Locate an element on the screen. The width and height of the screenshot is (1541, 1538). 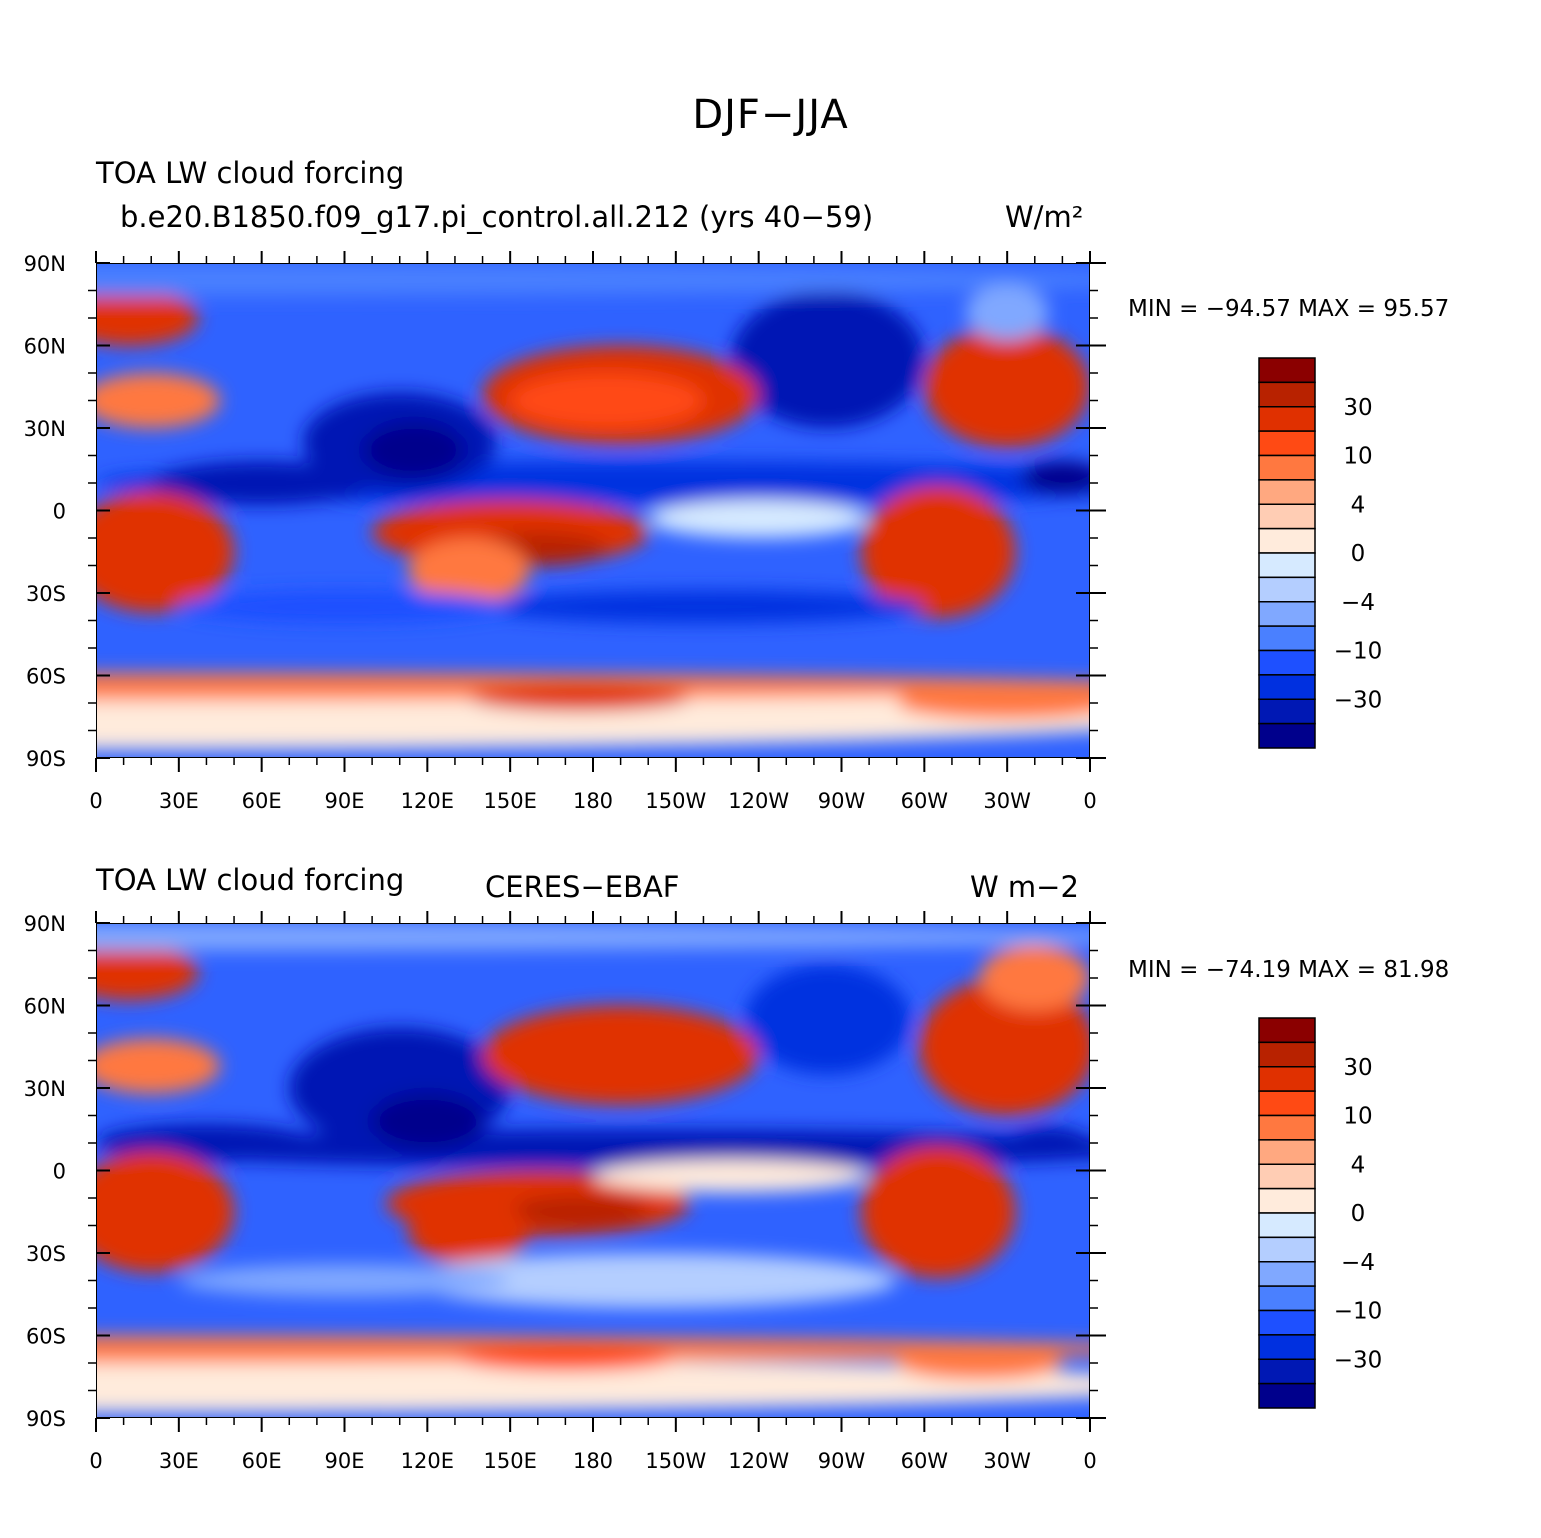
lat-label: 90N is located at coordinates (45, 924).